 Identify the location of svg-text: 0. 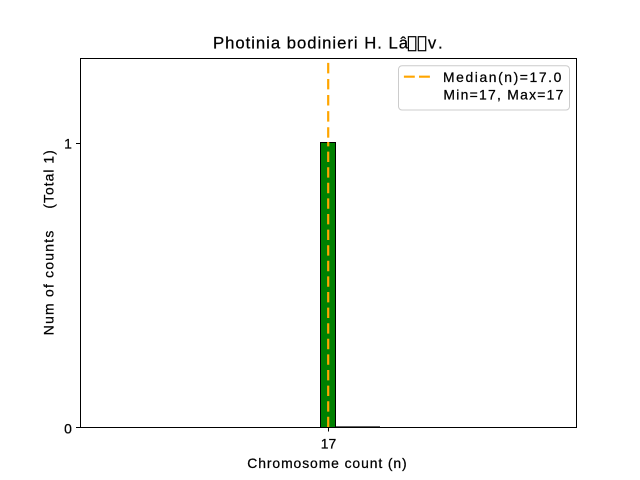
(68, 428).